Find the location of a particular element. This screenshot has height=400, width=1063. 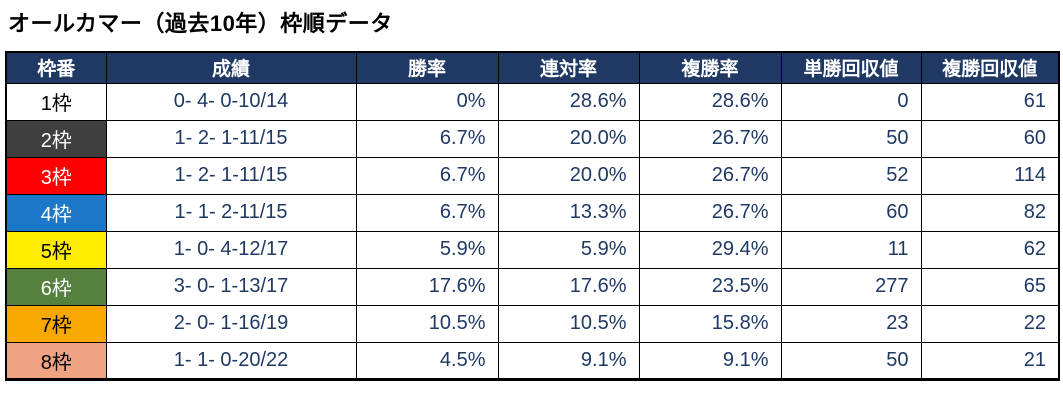

table-row: 8枠 1- 1- 0-20/22 4.5% 9.1% 9.1% 50 21 is located at coordinates (532, 360).